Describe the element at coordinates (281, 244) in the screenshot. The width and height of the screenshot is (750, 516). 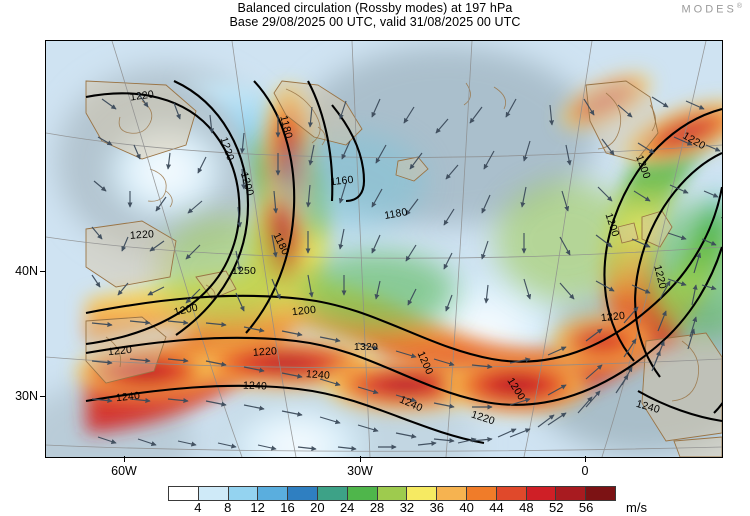
I see `contour-label-1180-6: 1180` at that location.